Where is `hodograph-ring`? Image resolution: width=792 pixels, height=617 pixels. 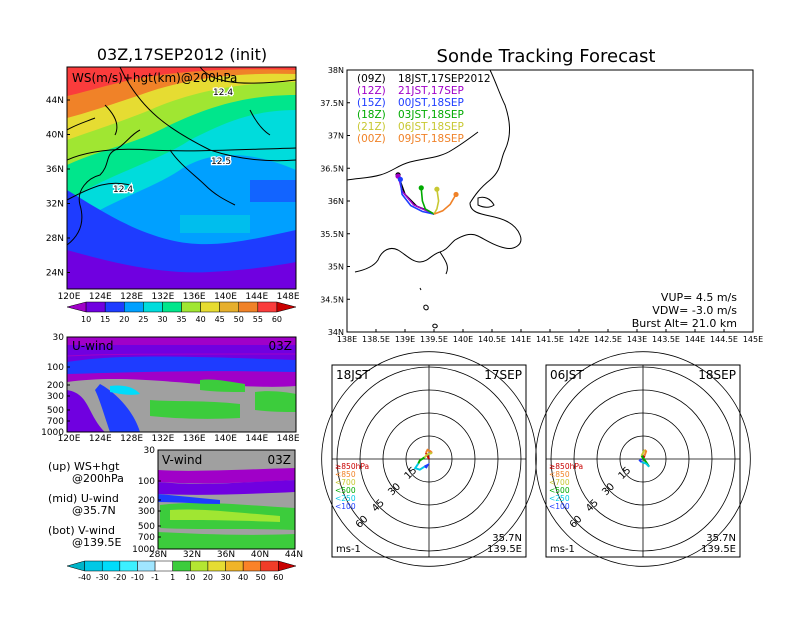 hodograph-ring is located at coordinates (643, 459).